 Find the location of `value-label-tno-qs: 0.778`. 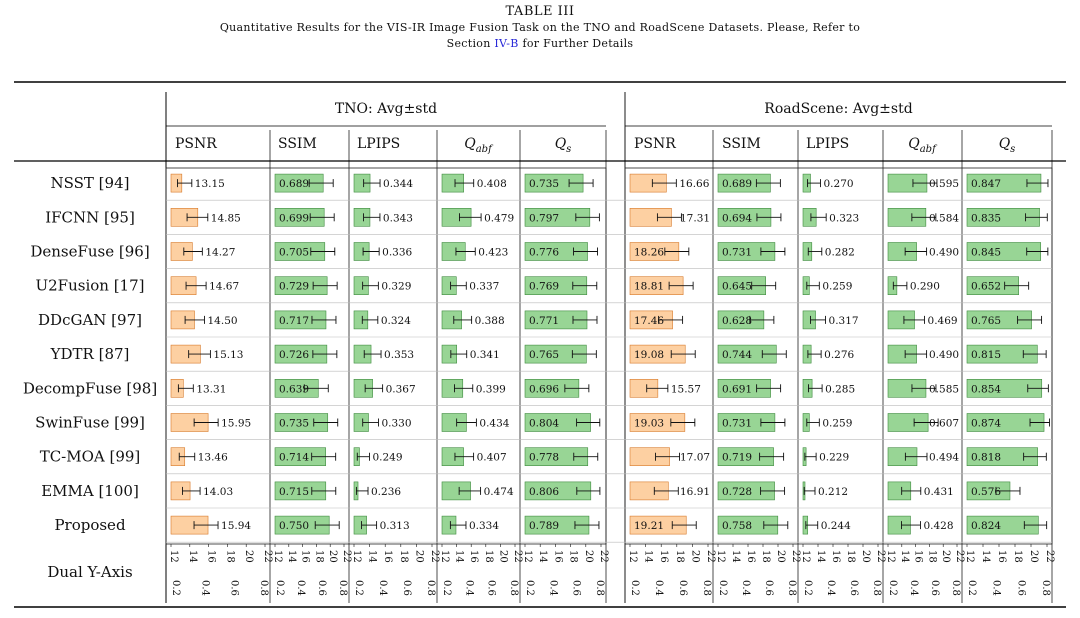

value-label-tno-qs: 0.778 is located at coordinates (544, 458).